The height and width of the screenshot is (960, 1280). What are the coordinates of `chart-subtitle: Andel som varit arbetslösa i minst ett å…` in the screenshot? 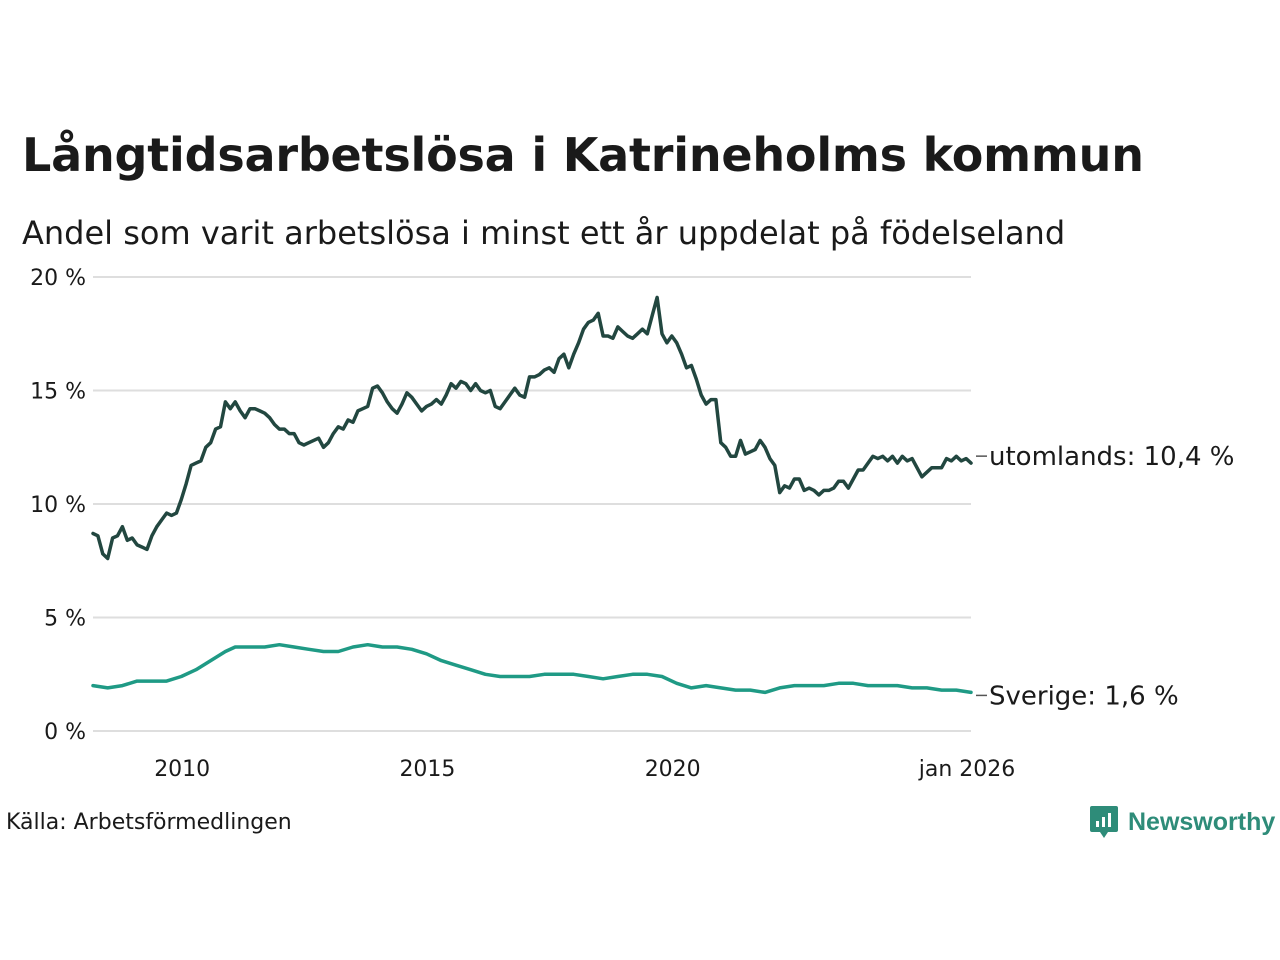 It's located at (544, 233).